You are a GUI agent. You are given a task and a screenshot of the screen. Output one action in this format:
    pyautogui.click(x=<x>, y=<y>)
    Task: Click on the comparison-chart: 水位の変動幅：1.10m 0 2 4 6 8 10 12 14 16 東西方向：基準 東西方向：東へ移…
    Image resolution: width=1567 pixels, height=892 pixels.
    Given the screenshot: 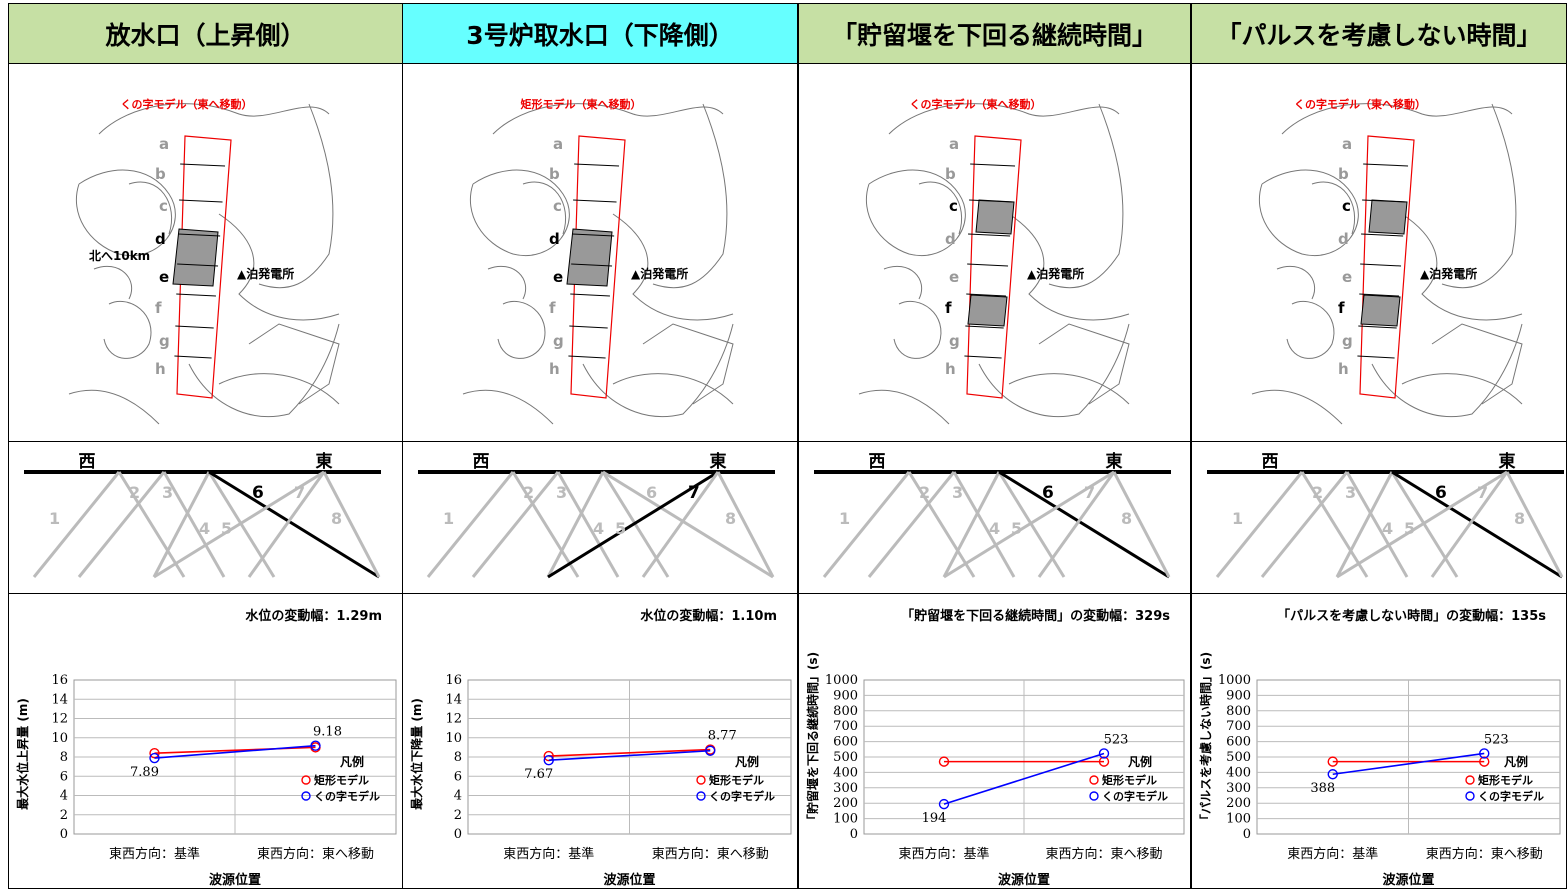 What is the action you would take?
    pyautogui.click(x=600, y=741)
    